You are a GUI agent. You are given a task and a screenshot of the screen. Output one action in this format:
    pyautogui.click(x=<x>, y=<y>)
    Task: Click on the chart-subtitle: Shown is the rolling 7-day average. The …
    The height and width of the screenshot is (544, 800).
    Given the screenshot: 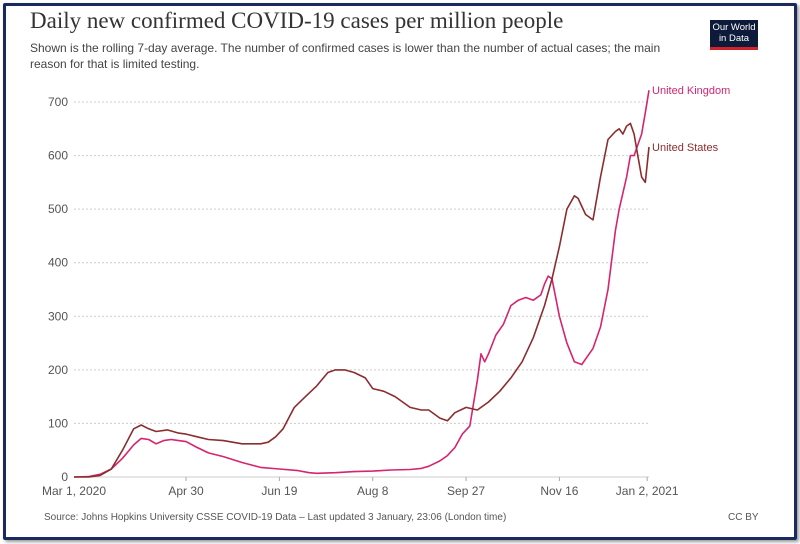 What is the action you would take?
    pyautogui.click(x=345, y=56)
    